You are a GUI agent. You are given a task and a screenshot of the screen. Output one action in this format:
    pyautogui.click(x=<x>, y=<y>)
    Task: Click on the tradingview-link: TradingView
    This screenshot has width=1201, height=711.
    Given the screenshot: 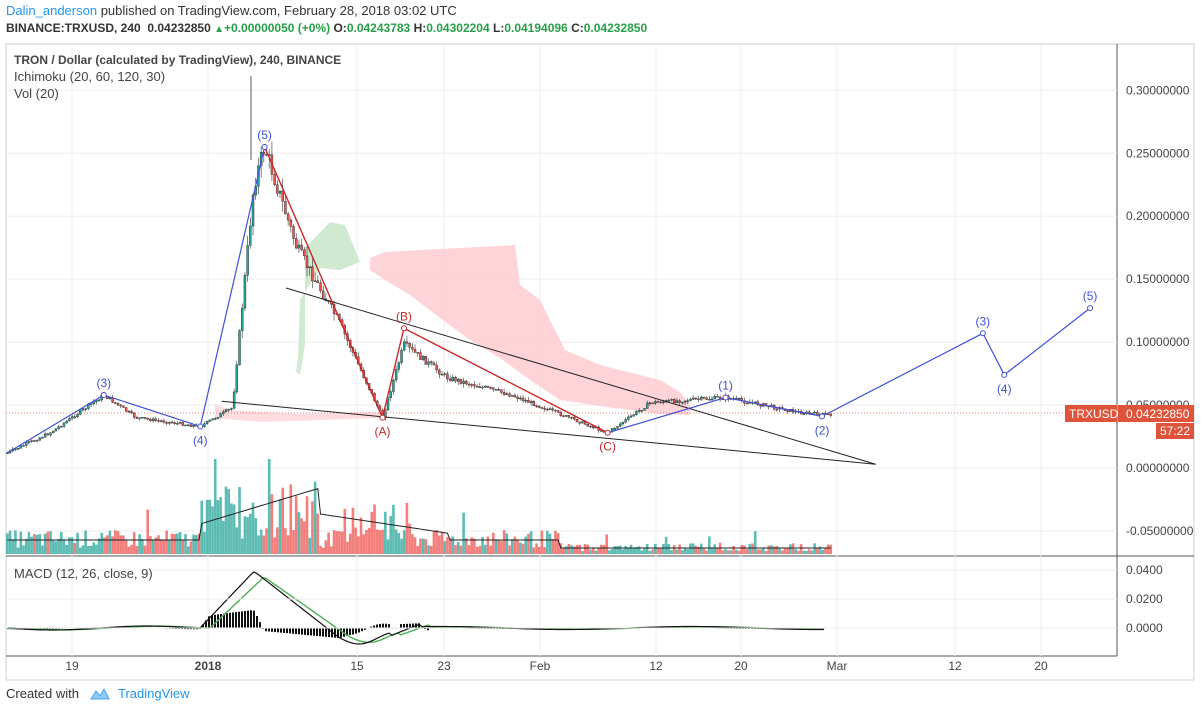 What is the action you would take?
    pyautogui.click(x=154, y=693)
    